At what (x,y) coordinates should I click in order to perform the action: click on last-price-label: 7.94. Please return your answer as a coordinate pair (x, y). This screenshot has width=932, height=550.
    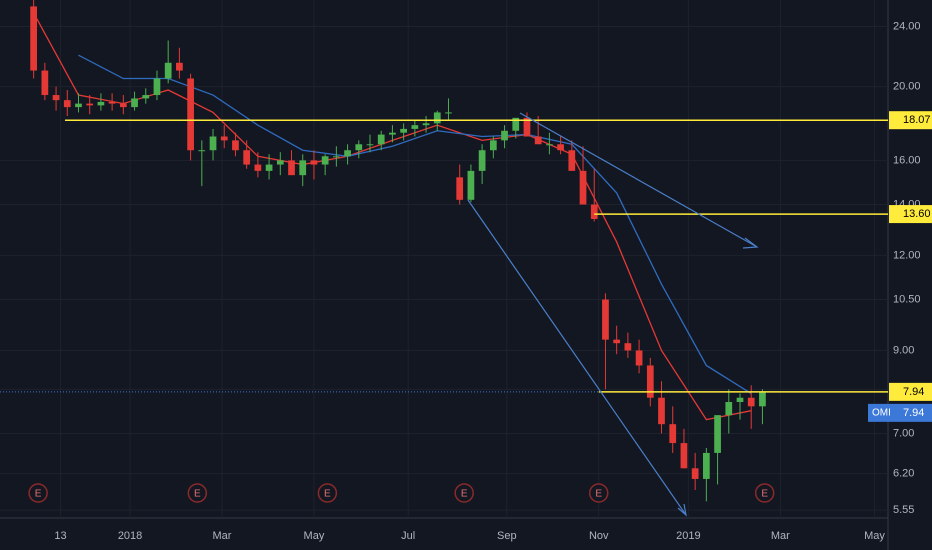
    Looking at the image, I should click on (913, 413).